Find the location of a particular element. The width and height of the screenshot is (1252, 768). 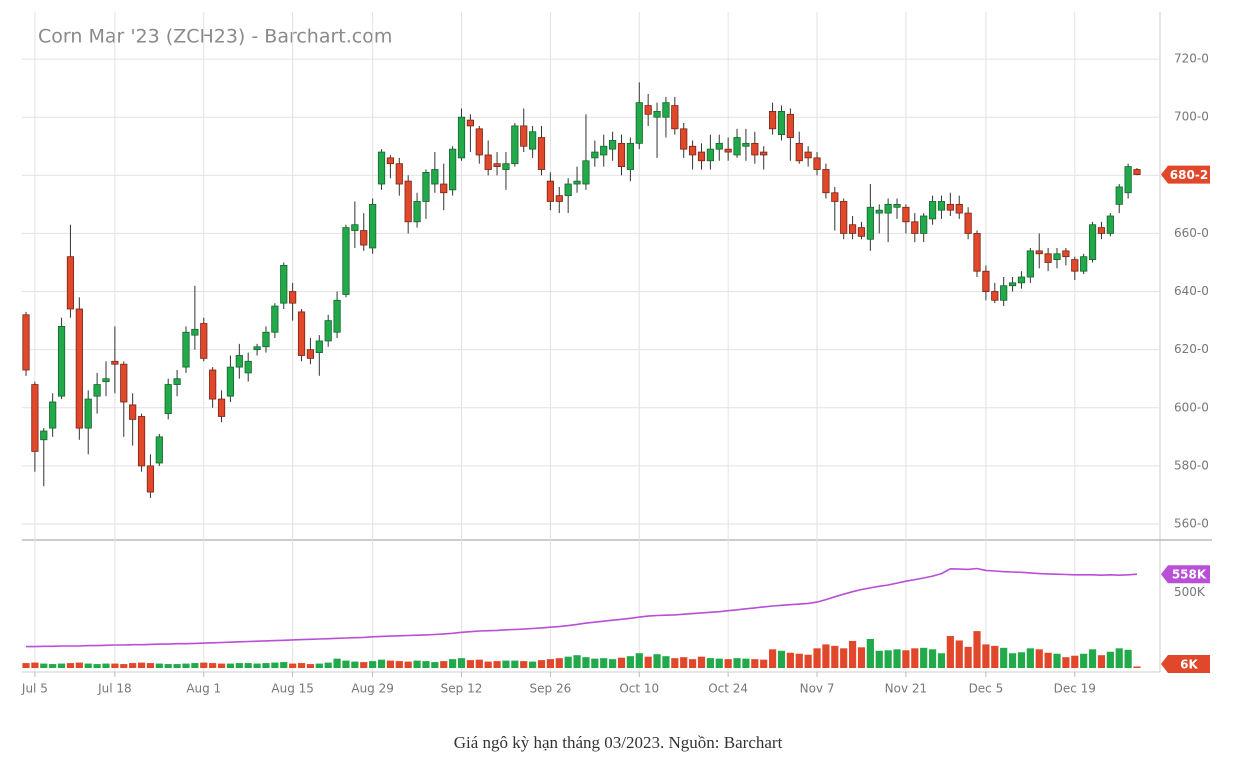

x-tick-label: Aug 1 is located at coordinates (203, 689).